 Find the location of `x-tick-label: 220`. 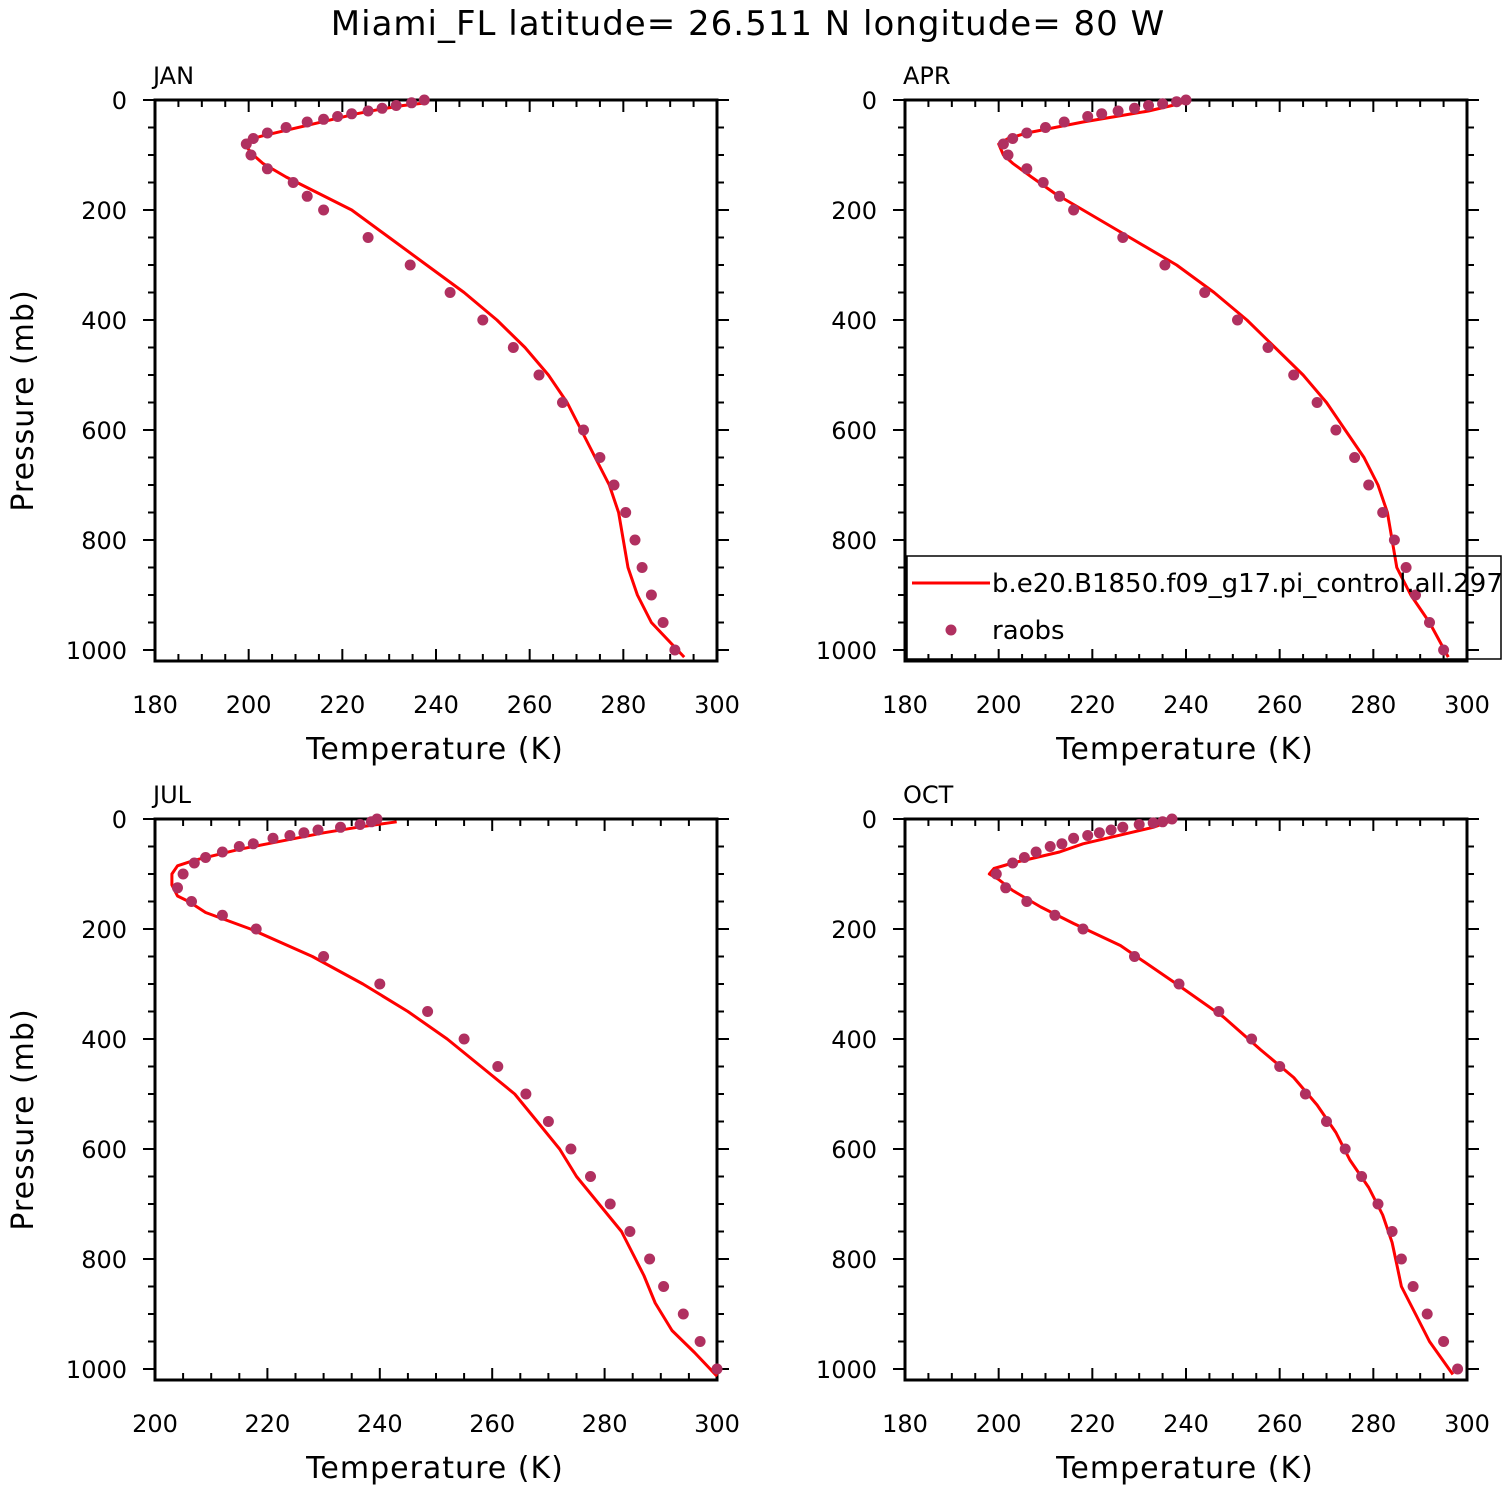

x-tick-label: 220 is located at coordinates (1092, 705).